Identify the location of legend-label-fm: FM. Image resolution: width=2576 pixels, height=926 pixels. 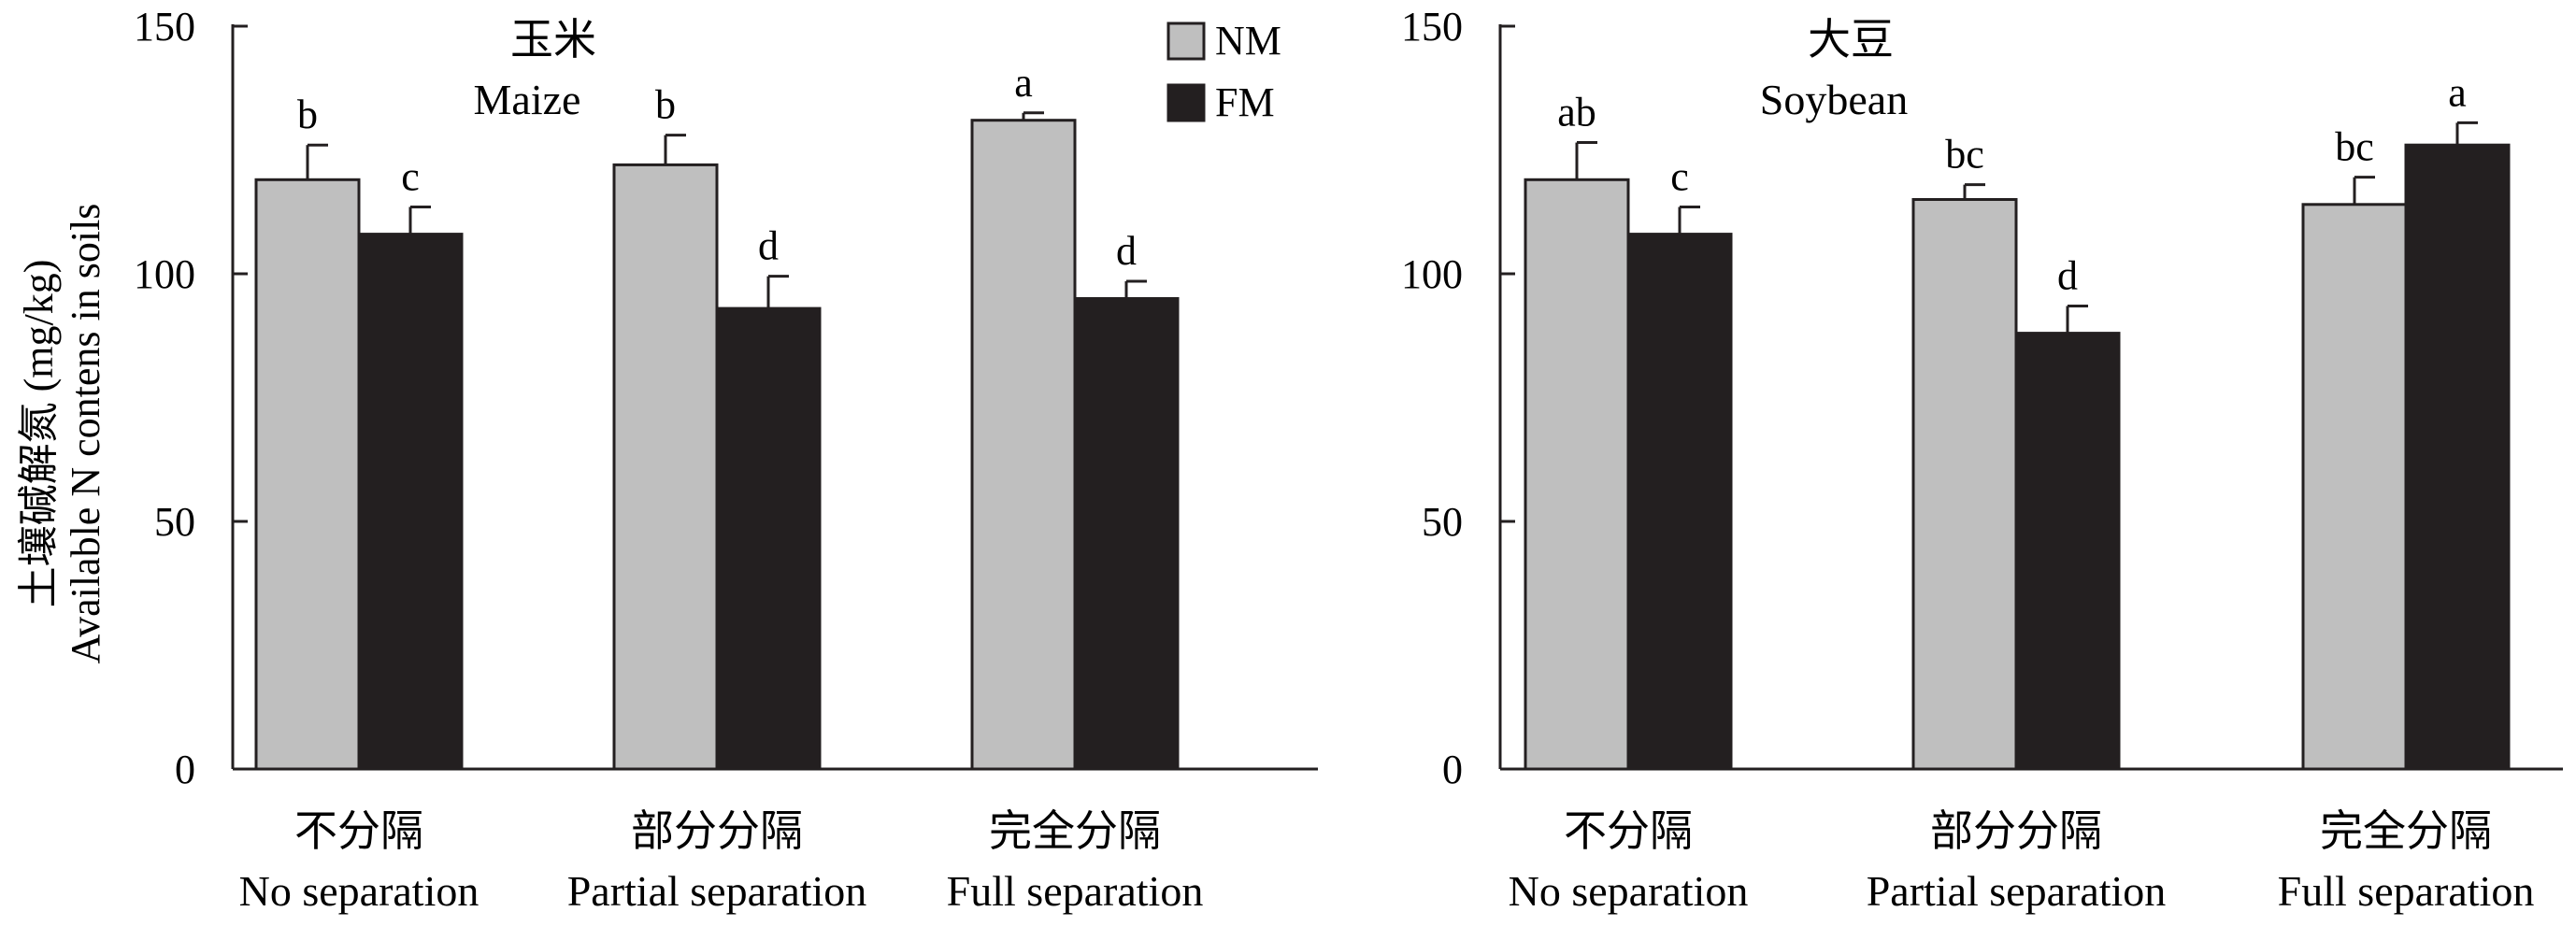
(1245, 102).